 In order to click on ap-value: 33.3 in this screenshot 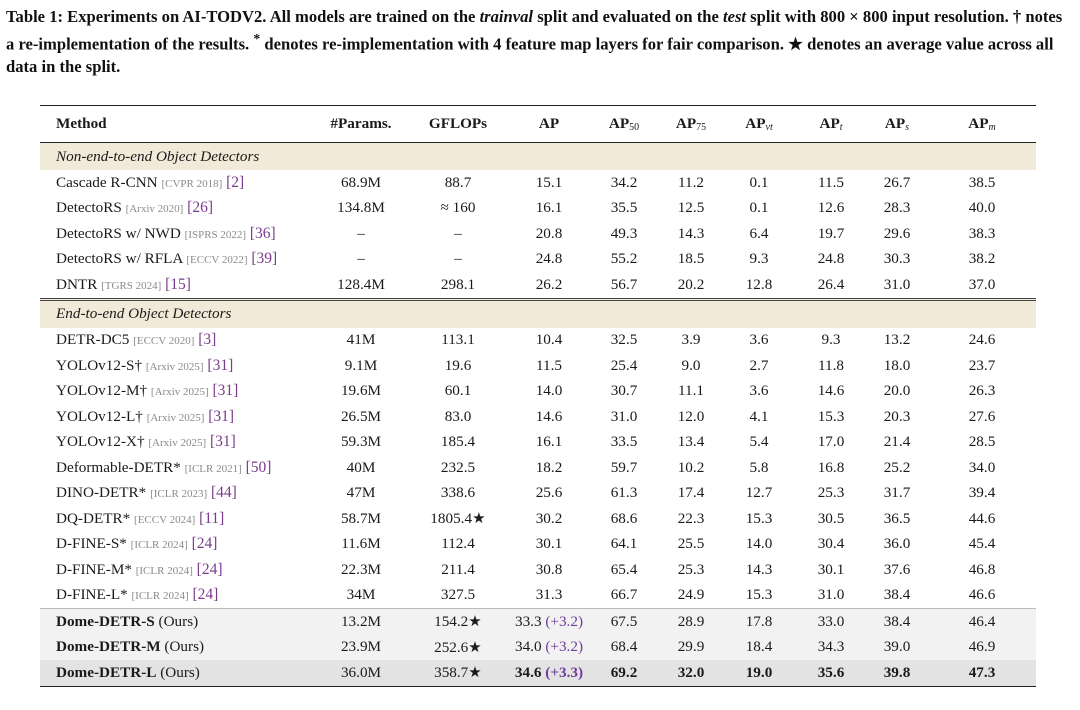, I will do `click(528, 621)`.